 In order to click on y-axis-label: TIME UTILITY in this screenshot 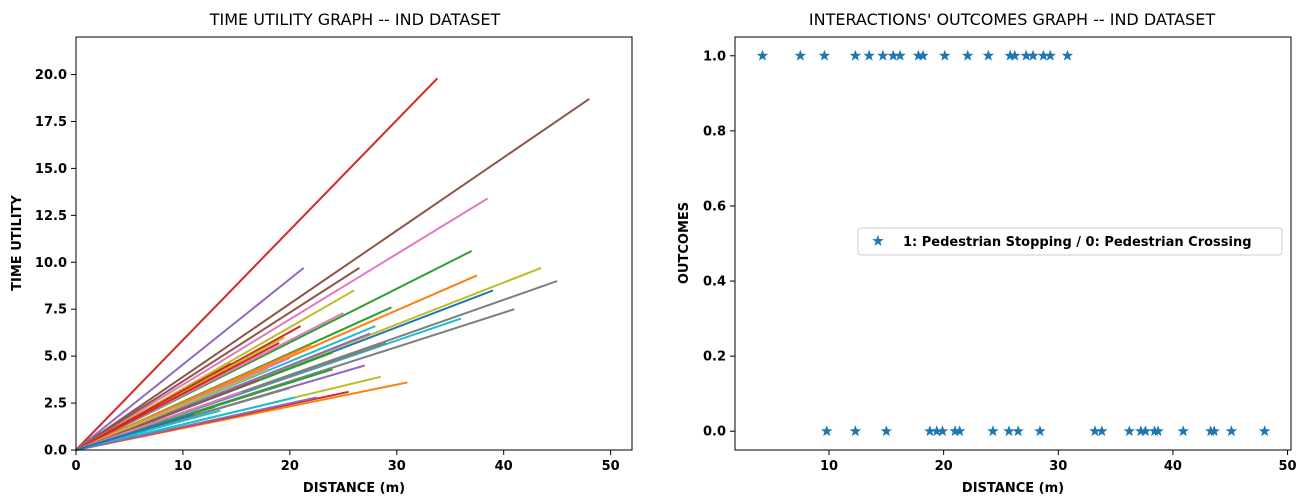, I will do `click(17, 243)`.